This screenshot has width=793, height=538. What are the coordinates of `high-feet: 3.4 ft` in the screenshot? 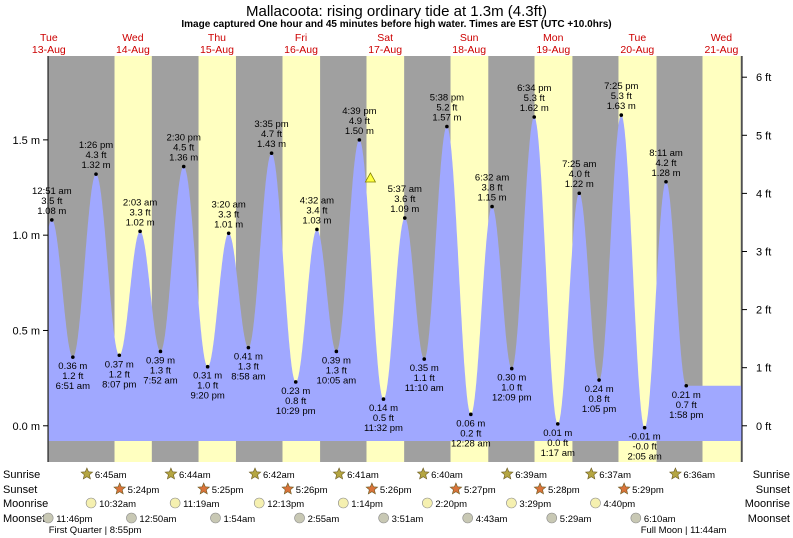 It's located at (316, 210).